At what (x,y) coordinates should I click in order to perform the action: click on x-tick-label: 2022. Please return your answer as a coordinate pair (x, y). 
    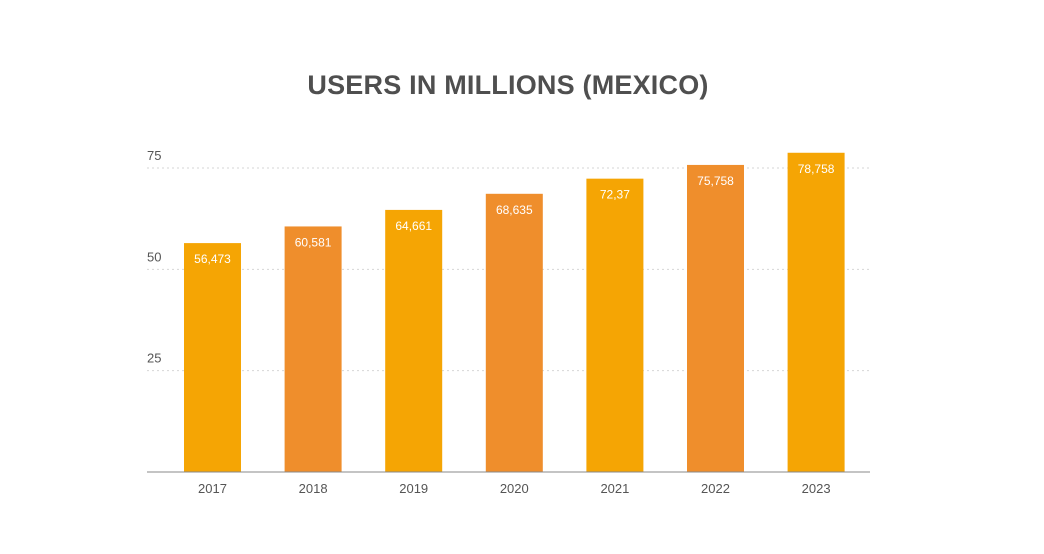
    Looking at the image, I should click on (715, 488).